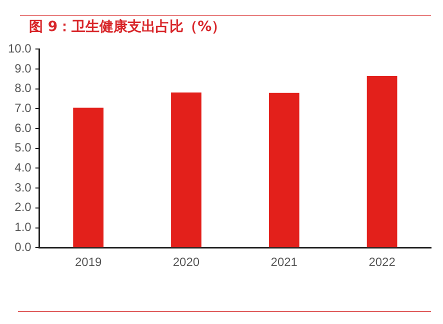 This screenshot has width=443, height=324. What do you see at coordinates (23, 108) in the screenshot?
I see `y-tick-label: 7.0` at bounding box center [23, 108].